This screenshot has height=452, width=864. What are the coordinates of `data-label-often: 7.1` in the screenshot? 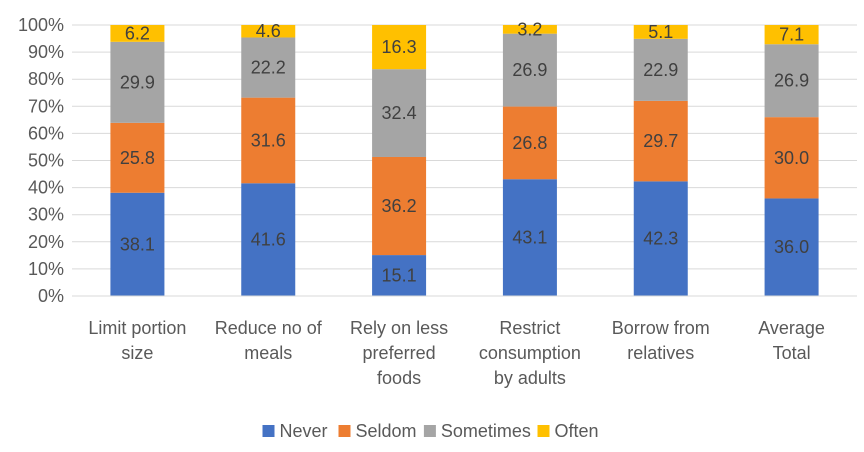 It's located at (791, 35).